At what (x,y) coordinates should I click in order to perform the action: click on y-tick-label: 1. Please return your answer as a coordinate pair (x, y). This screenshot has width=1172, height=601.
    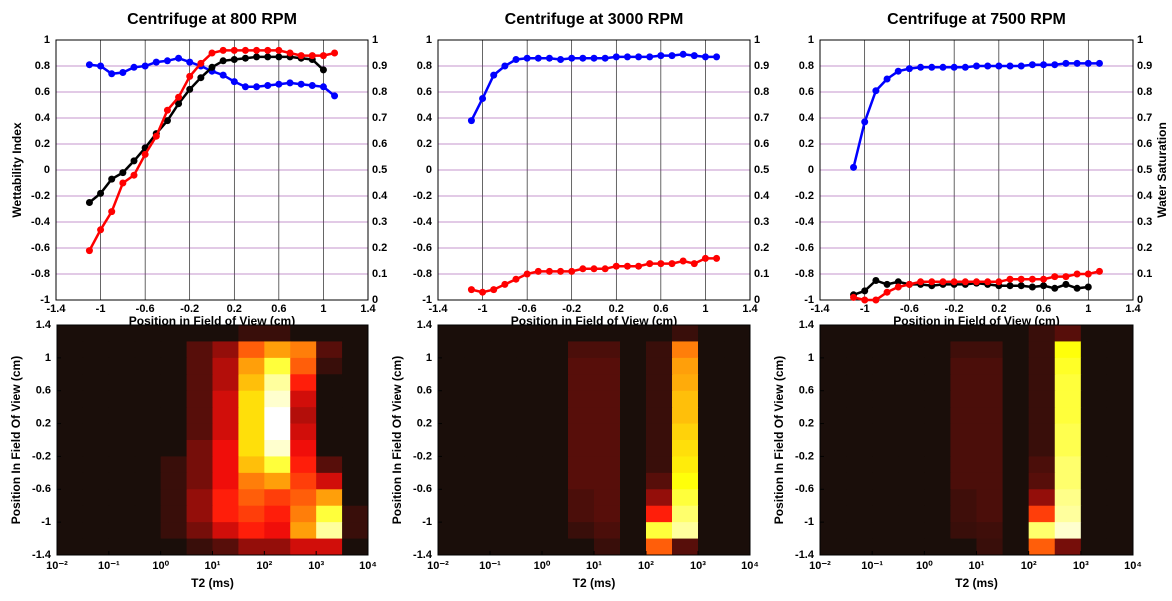
    Looking at the image, I should click on (811, 40).